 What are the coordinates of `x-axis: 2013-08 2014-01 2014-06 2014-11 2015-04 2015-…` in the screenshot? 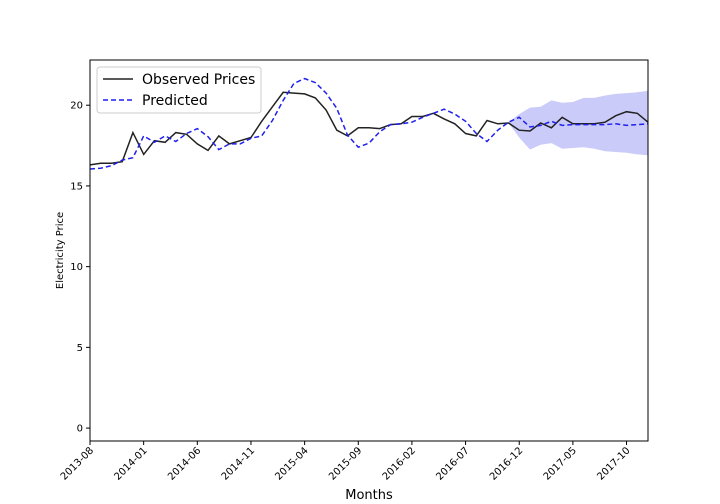 It's located at (346, 462).